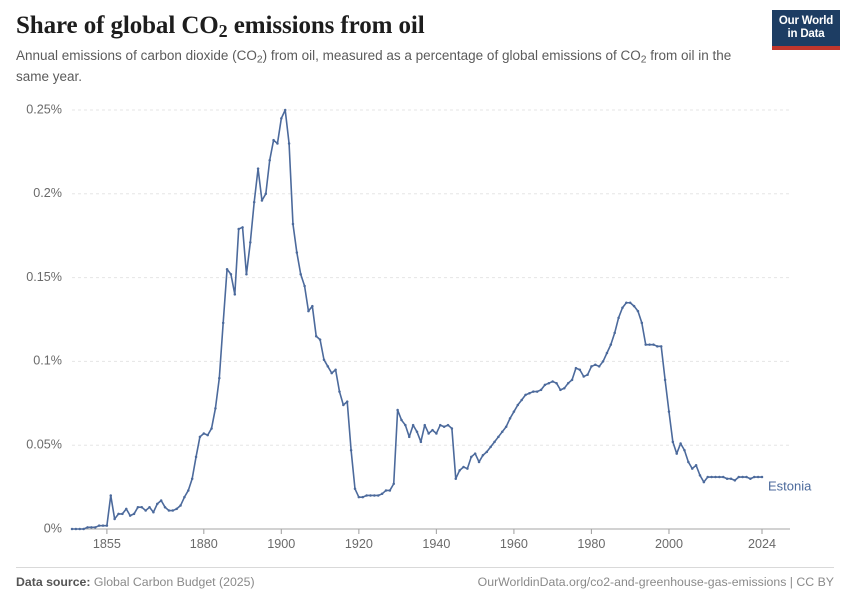 The image size is (850, 600). I want to click on x-axis-tick-labels: 1855 1880 1900 1920 1940 1960 1980 2000 2024, so click(434, 544).